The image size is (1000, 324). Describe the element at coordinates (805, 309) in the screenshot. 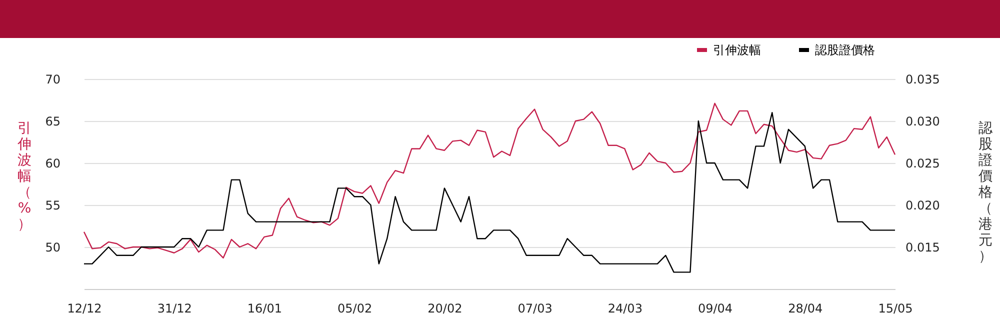

I see `x-tick-label: 28/04` at that location.